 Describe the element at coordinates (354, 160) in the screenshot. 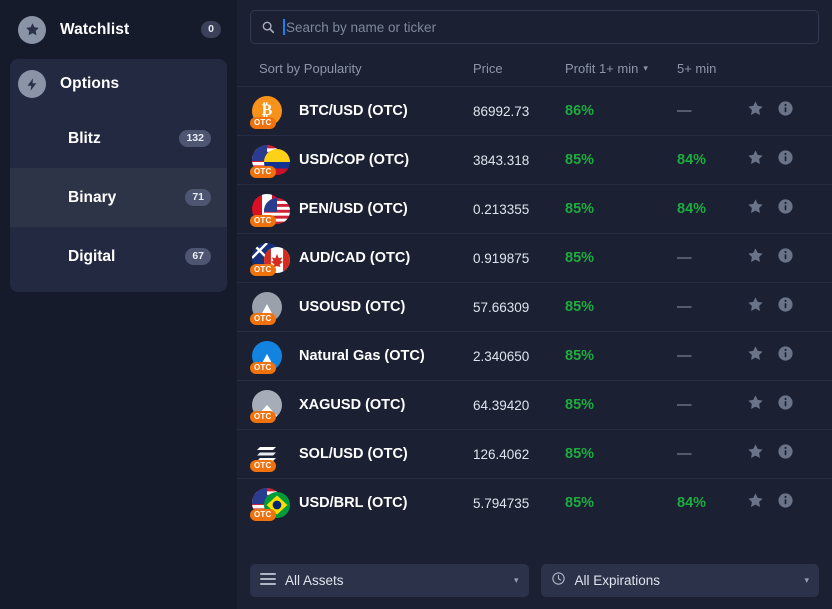

I see `asset-name: USD/COP (OTC)` at that location.